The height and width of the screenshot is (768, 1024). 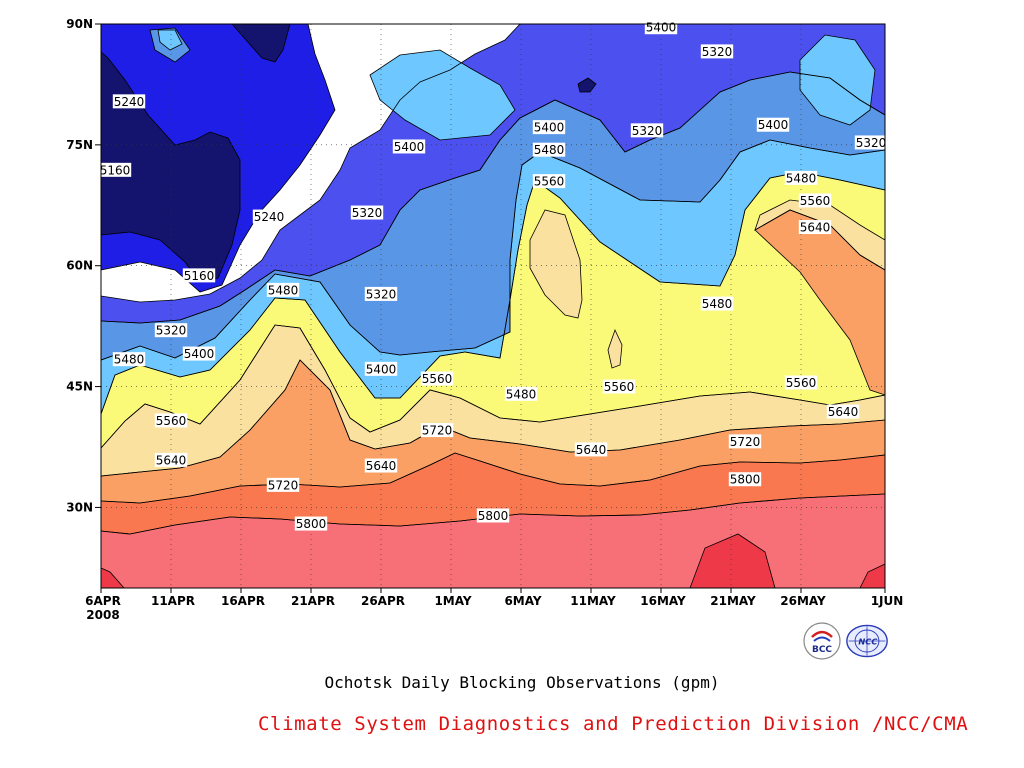 I want to click on y-tick-label: 60N, so click(x=79, y=266).